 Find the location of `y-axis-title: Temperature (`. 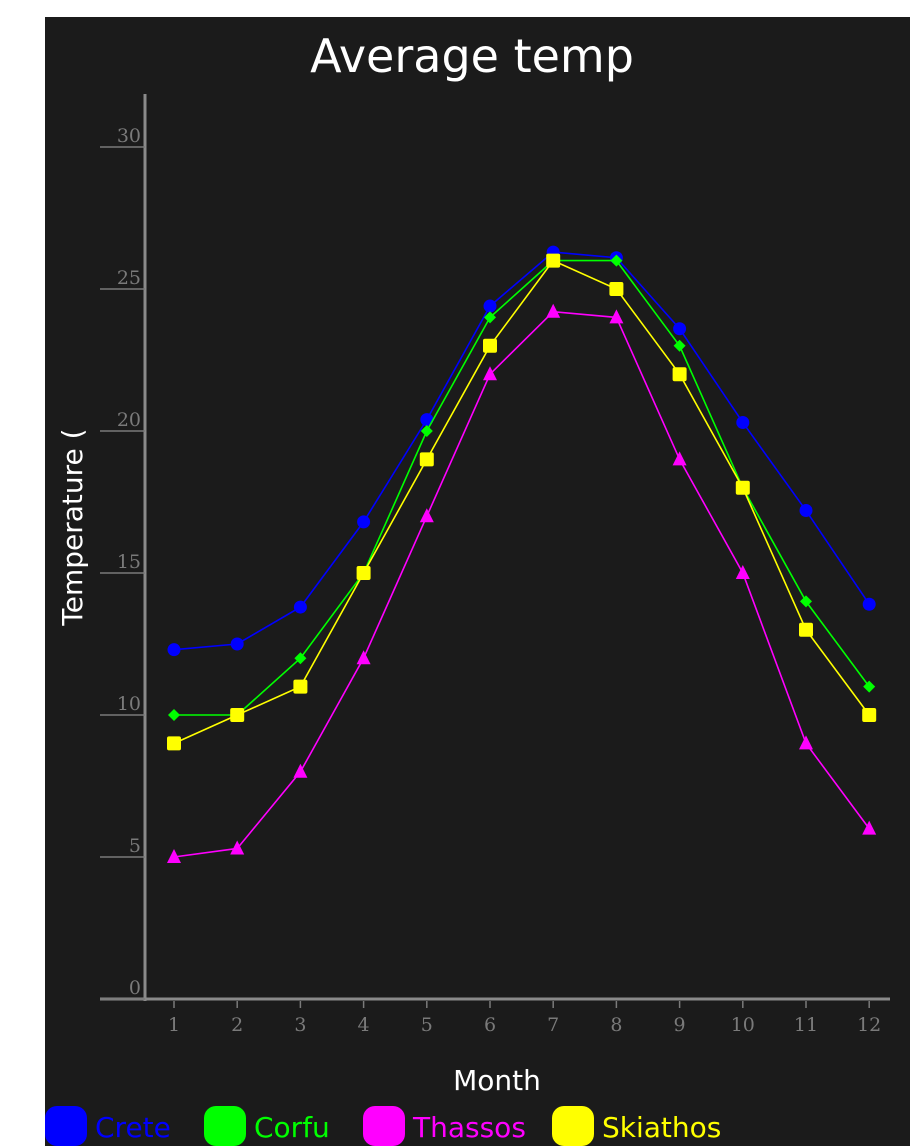

y-axis-title: Temperature ( is located at coordinates (72, 527).